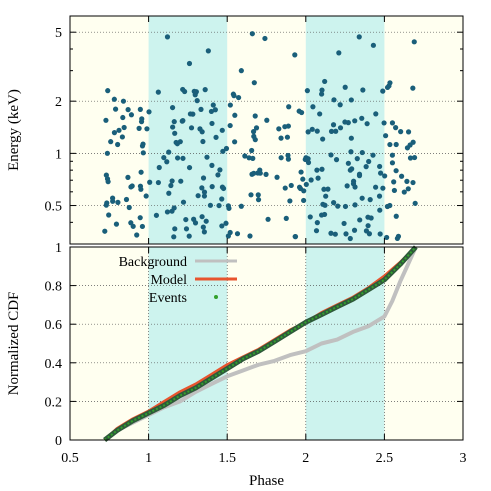  Describe the element at coordinates (305, 458) in the screenshot. I see `bottom-x-tick-label: 2` at that location.